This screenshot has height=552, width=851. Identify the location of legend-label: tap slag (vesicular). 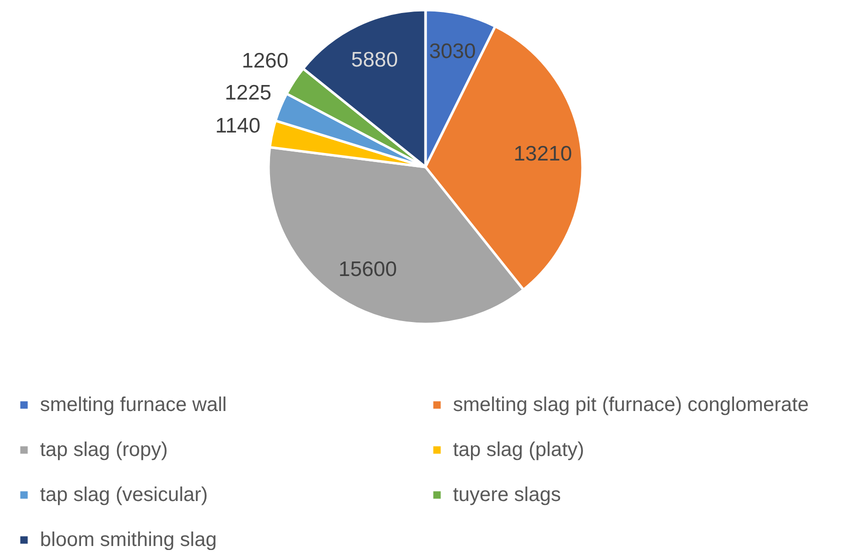
(124, 495).